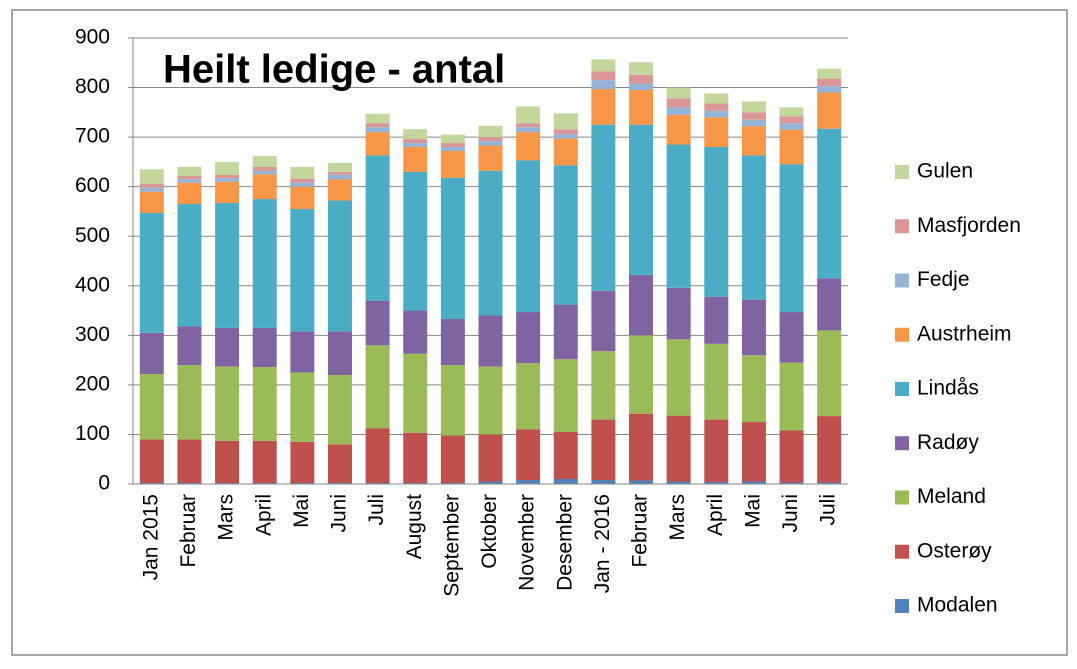  Describe the element at coordinates (957, 605) in the screenshot. I see `legend-label: Modalen` at that location.